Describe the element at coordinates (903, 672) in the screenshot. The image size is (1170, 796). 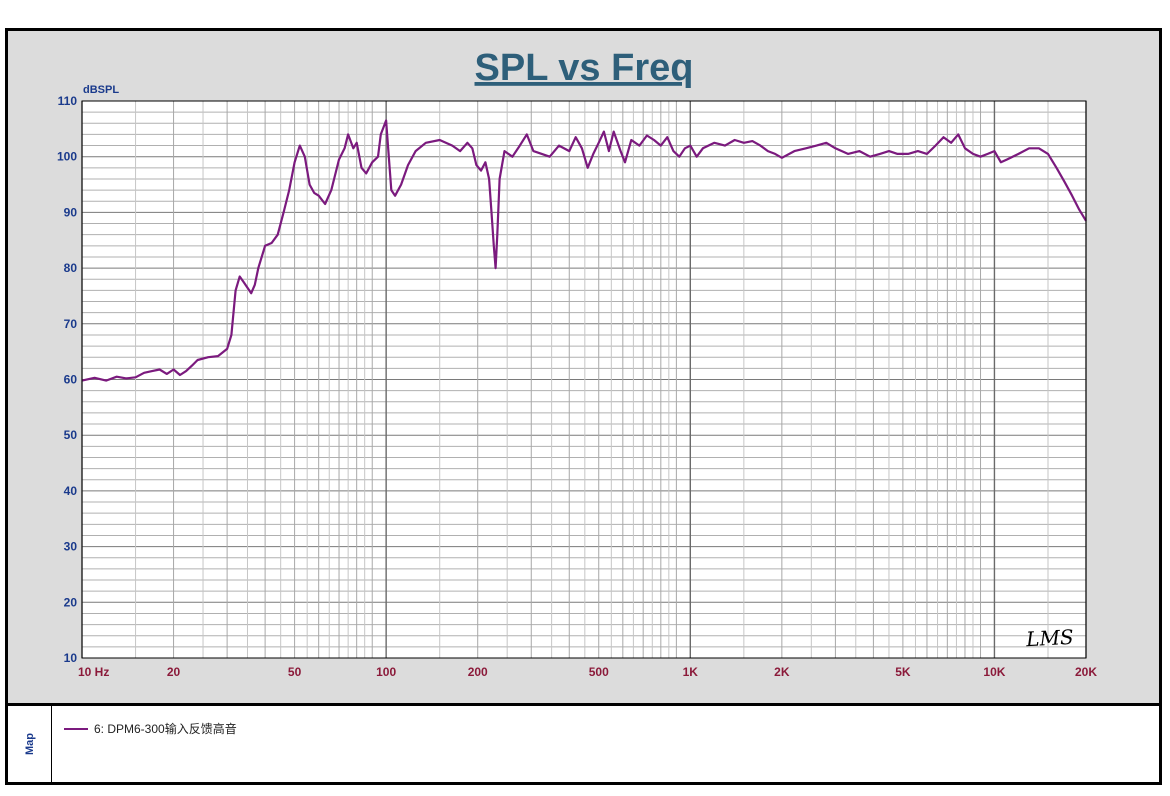
I see `x-tick-label: 5K` at that location.